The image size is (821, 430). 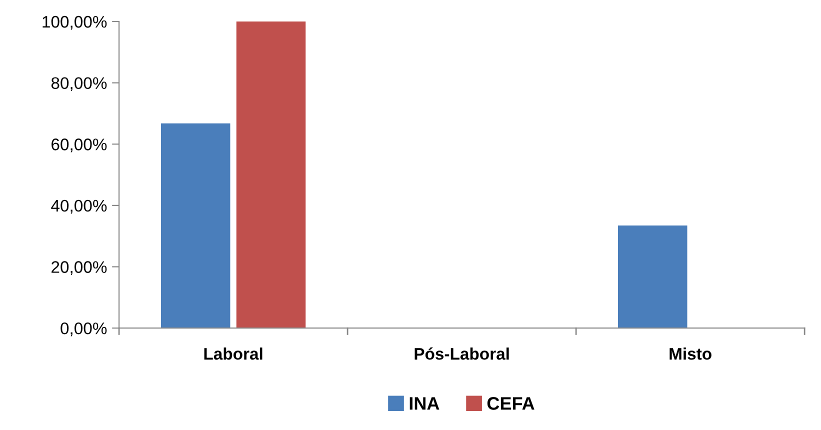 I want to click on x-tick-label: Pós-Laboral, so click(x=461, y=353).